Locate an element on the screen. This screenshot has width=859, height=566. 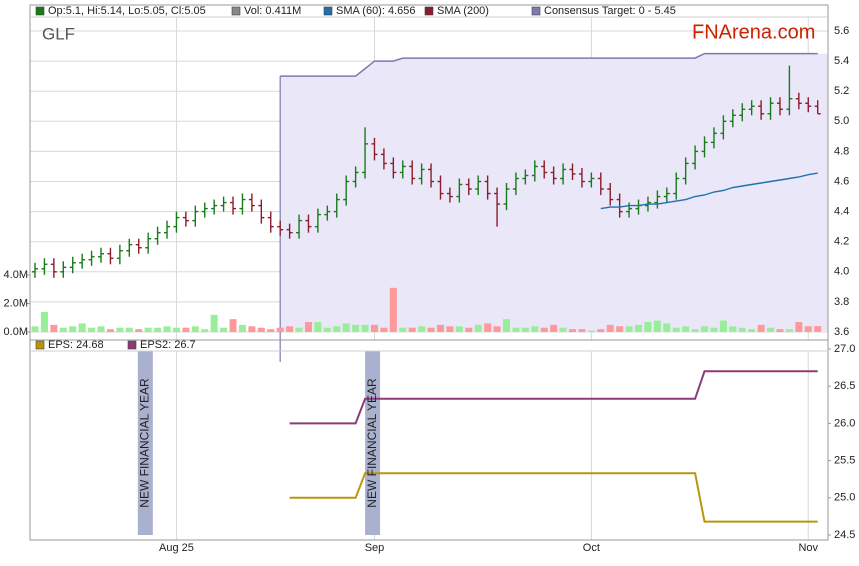
y-tick-label: 5.0 is located at coordinates (841, 121).